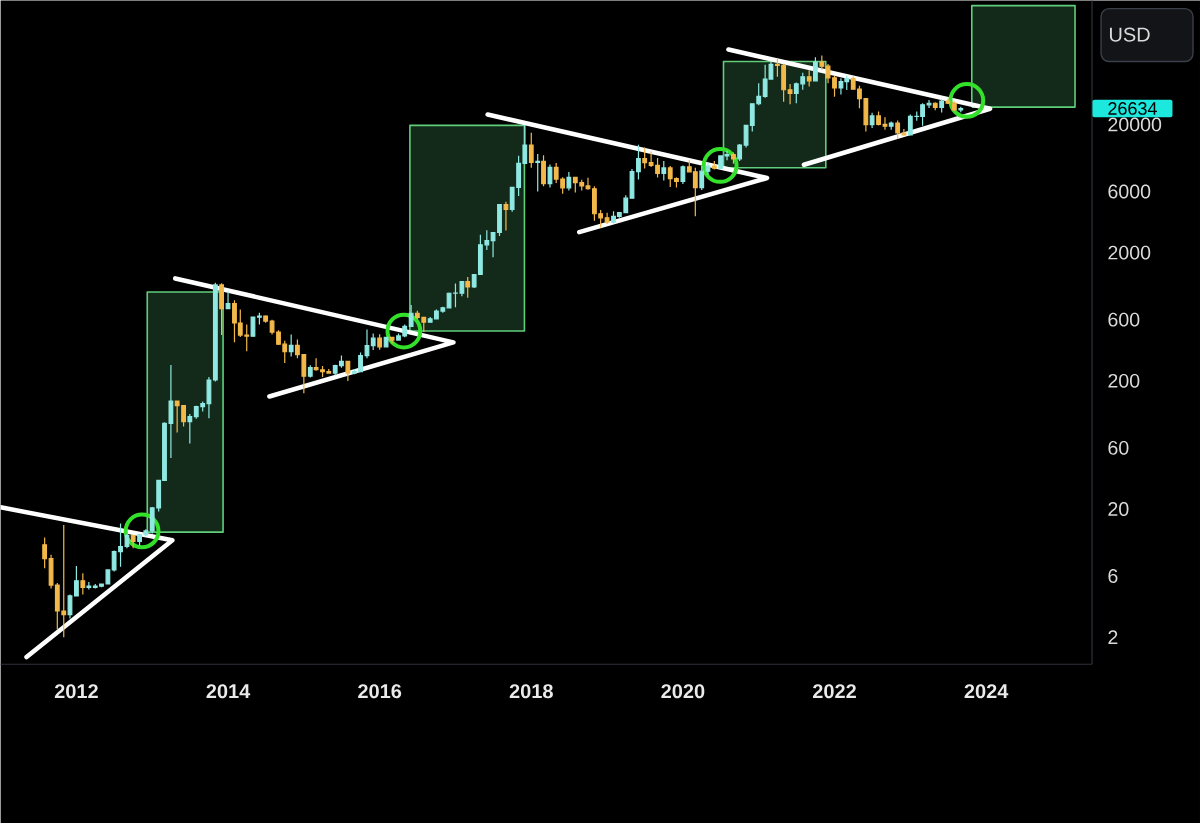  What do you see at coordinates (1118, 509) in the screenshot?
I see `y-tick-label: 20` at bounding box center [1118, 509].